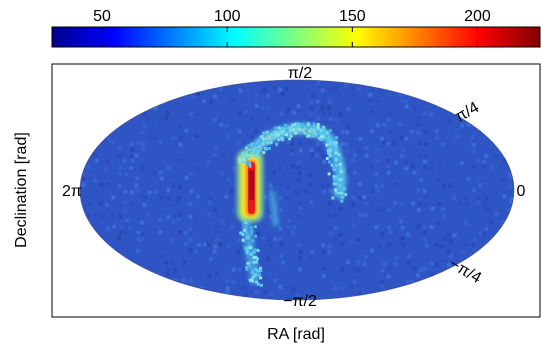  Describe the element at coordinates (102, 16) in the screenshot. I see `colorbar-tick-label: 50` at that location.